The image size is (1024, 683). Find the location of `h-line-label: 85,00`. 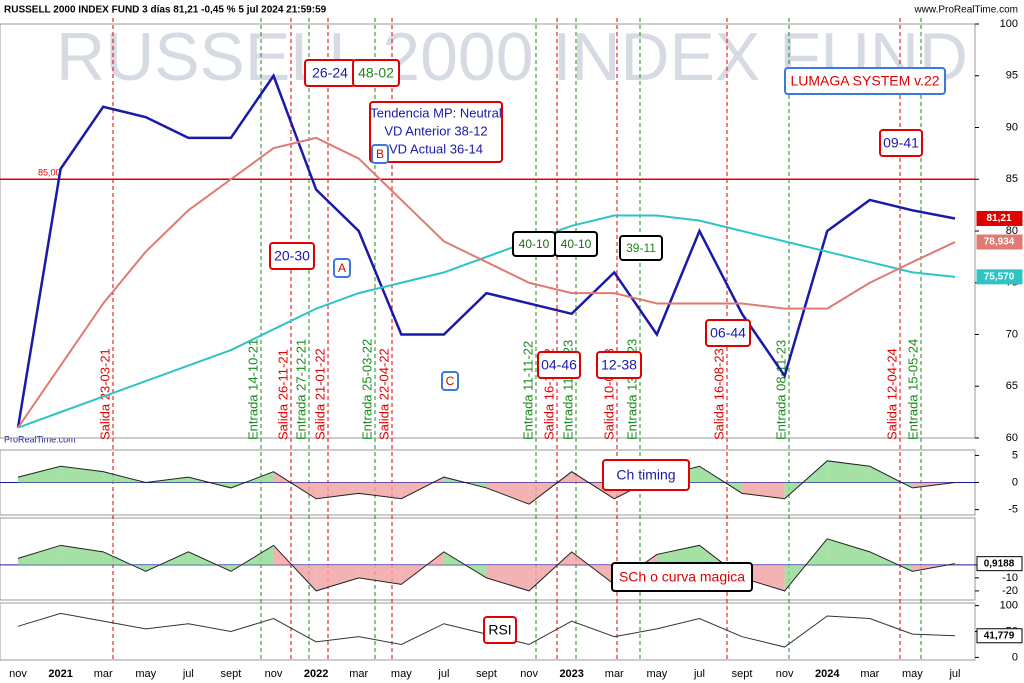

h-line-label: 85,00 is located at coordinates (49, 173).